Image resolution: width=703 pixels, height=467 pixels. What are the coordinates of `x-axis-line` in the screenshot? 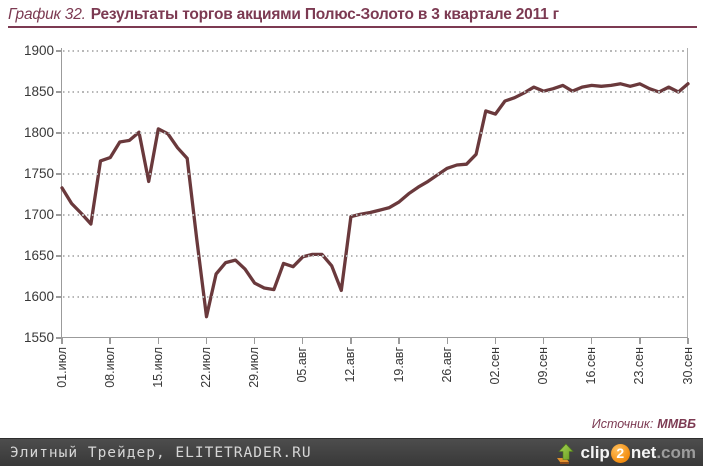 It's located at (375, 338).